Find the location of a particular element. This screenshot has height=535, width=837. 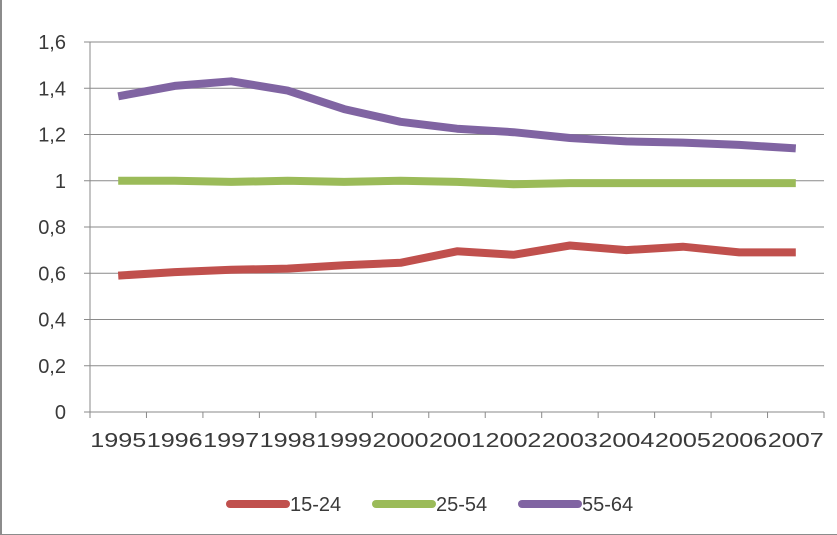

legend: 15-24 25-54 55-64 is located at coordinates (429, 505).